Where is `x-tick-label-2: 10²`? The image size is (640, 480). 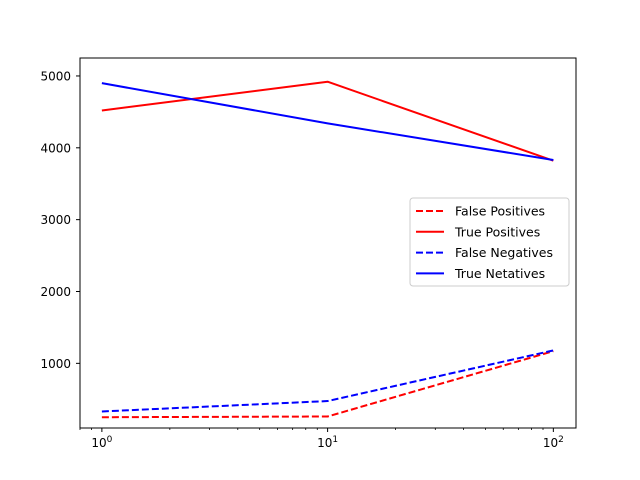
x-tick-label-2: 10² is located at coordinates (553, 442).